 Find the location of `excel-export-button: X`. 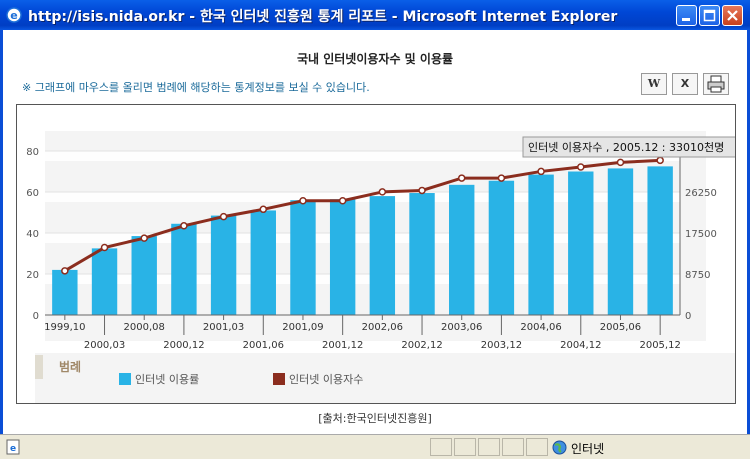

excel-export-button: X is located at coordinates (685, 84).